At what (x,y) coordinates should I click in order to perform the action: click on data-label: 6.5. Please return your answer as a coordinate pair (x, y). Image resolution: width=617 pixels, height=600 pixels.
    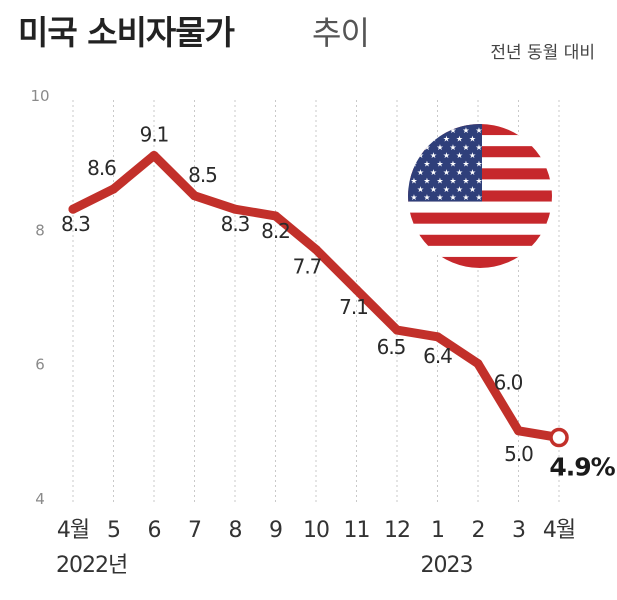
    Looking at the image, I should click on (391, 347).